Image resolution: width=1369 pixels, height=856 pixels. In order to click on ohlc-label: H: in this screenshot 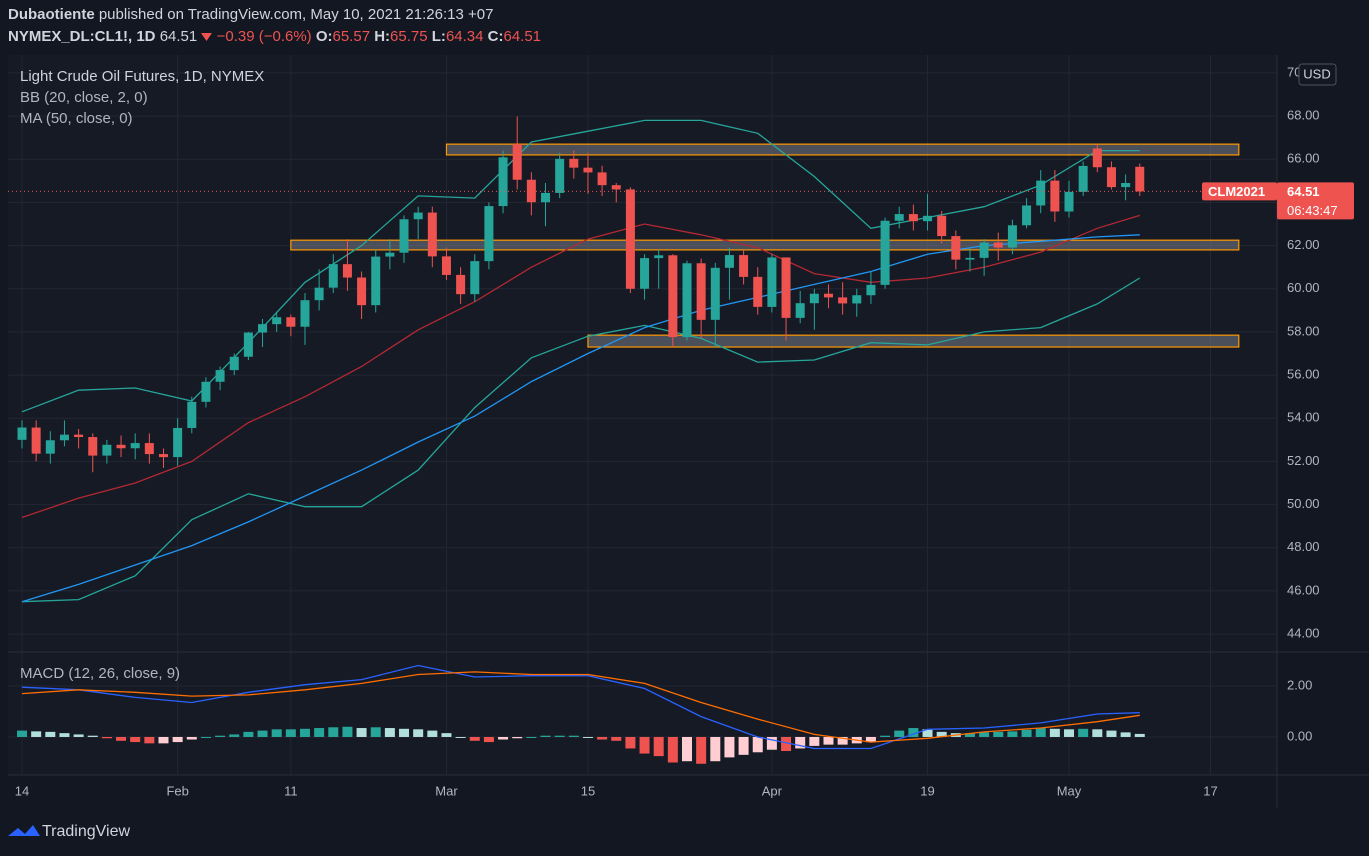, I will do `click(382, 36)`.